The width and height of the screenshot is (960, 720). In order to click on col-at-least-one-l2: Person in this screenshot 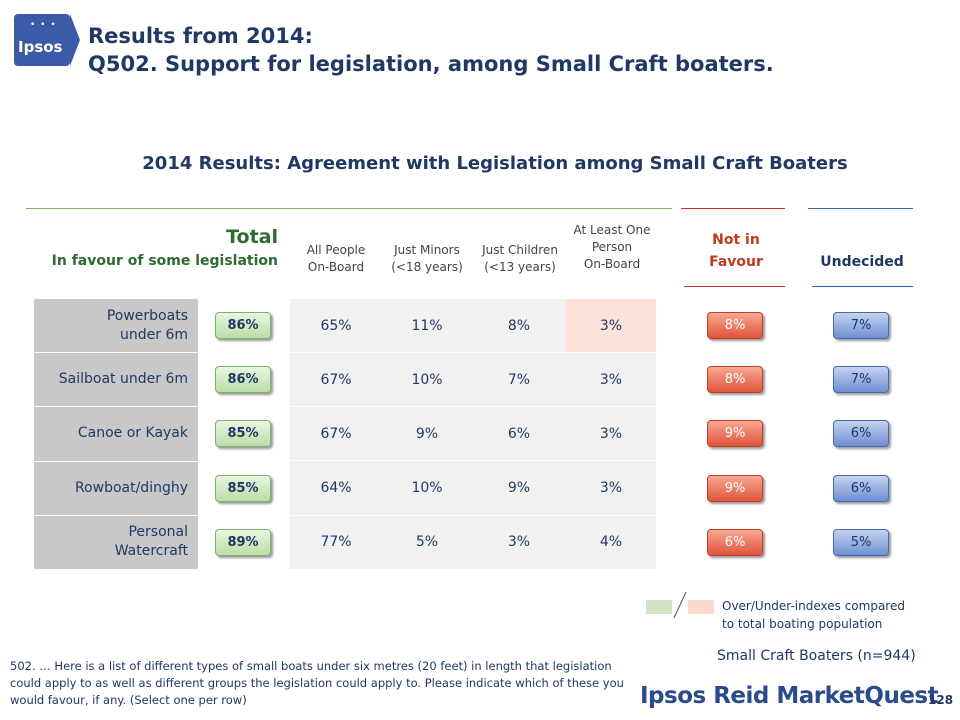, I will do `click(612, 247)`.